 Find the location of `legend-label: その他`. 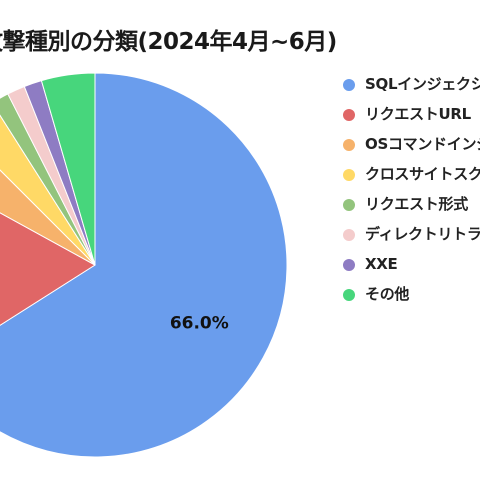

legend-label: その他 is located at coordinates (387, 294).